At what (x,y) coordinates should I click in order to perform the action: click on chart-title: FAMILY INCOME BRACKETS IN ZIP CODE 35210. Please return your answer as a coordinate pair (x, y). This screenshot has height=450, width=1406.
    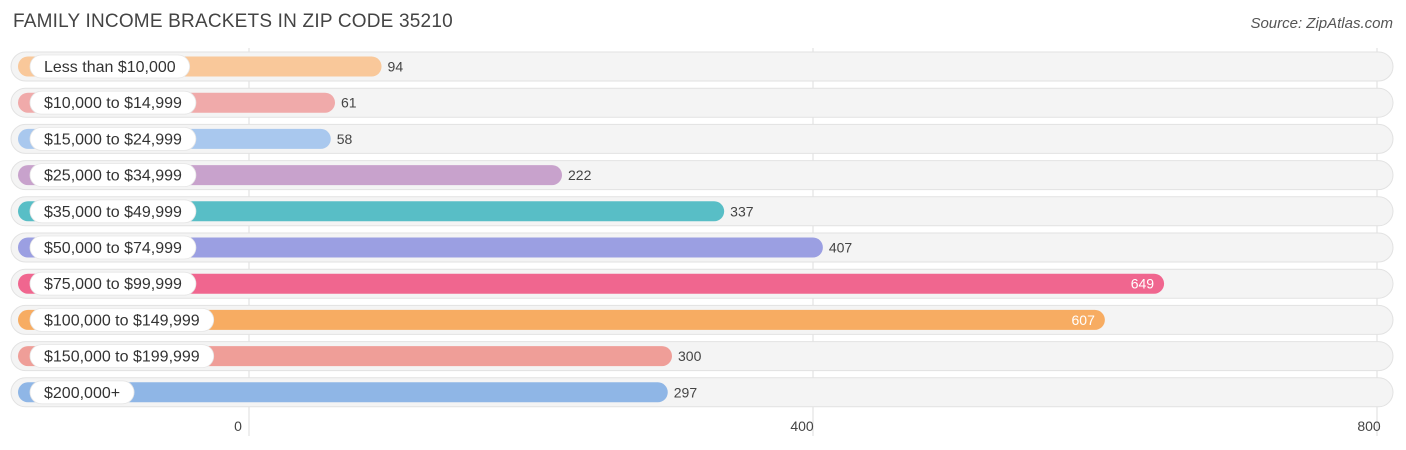
    Looking at the image, I should click on (233, 21).